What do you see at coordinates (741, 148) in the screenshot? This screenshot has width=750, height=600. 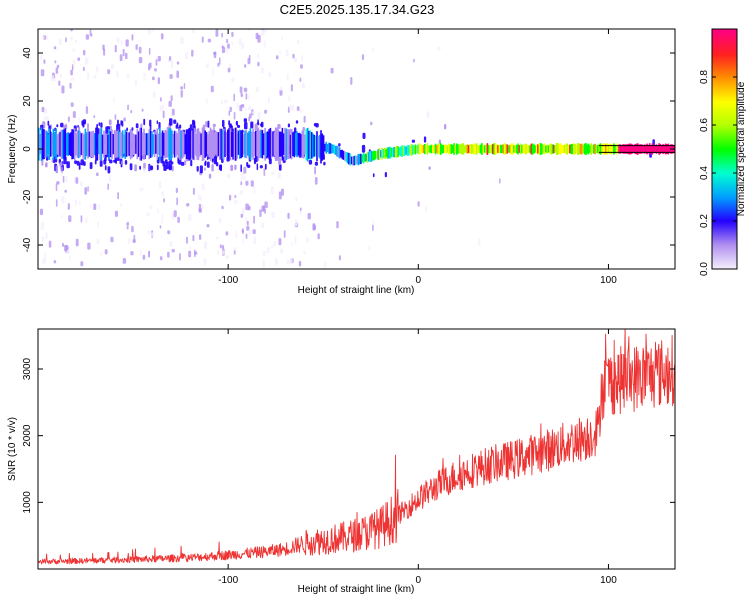 I see `colorbar-label: Normalized spectral amplitude` at bounding box center [741, 148].